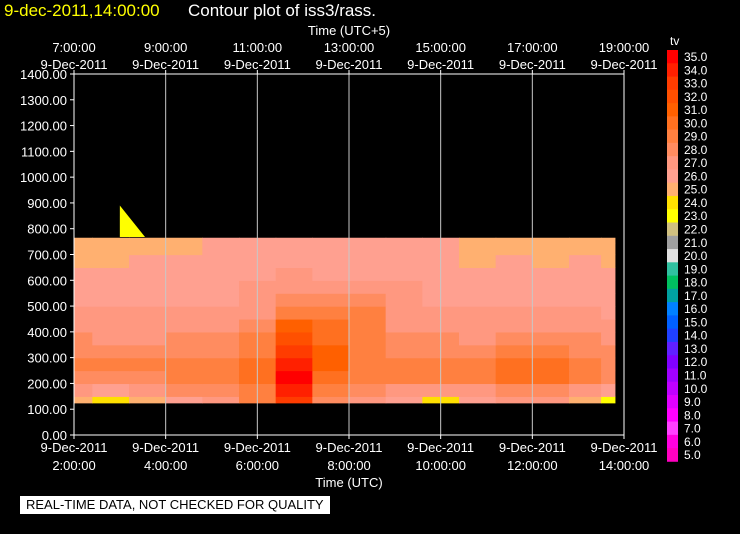 The height and width of the screenshot is (534, 740). Describe the element at coordinates (696, 256) in the screenshot. I see `colorbar-level: 20.0` at that location.